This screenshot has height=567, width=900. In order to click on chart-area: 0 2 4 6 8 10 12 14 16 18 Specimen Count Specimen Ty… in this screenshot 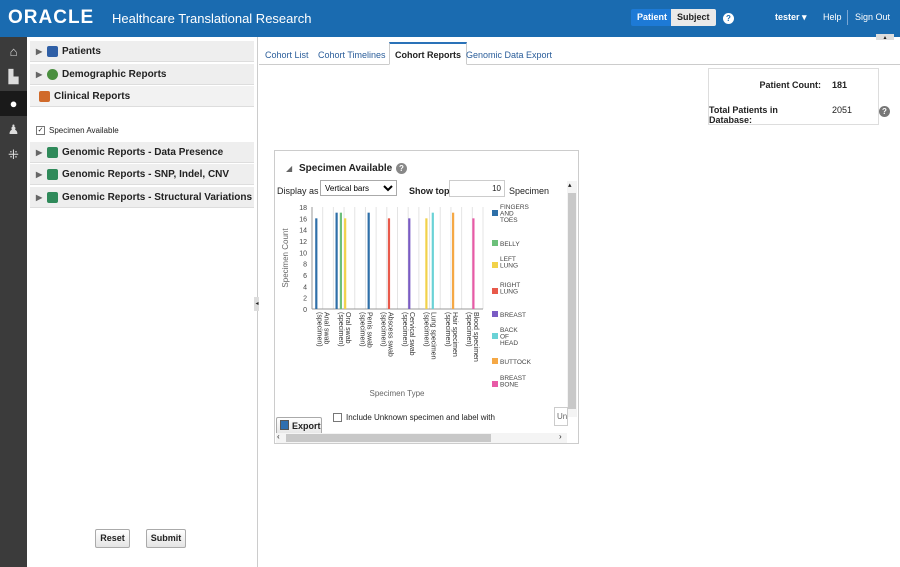, I will do `click(422, 301)`.